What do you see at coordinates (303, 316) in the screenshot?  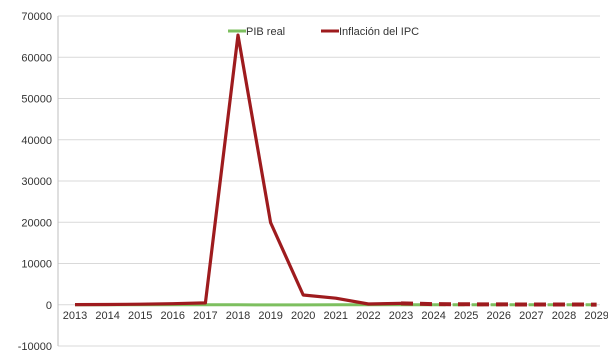 I see `x-tick-label: 2020` at bounding box center [303, 316].